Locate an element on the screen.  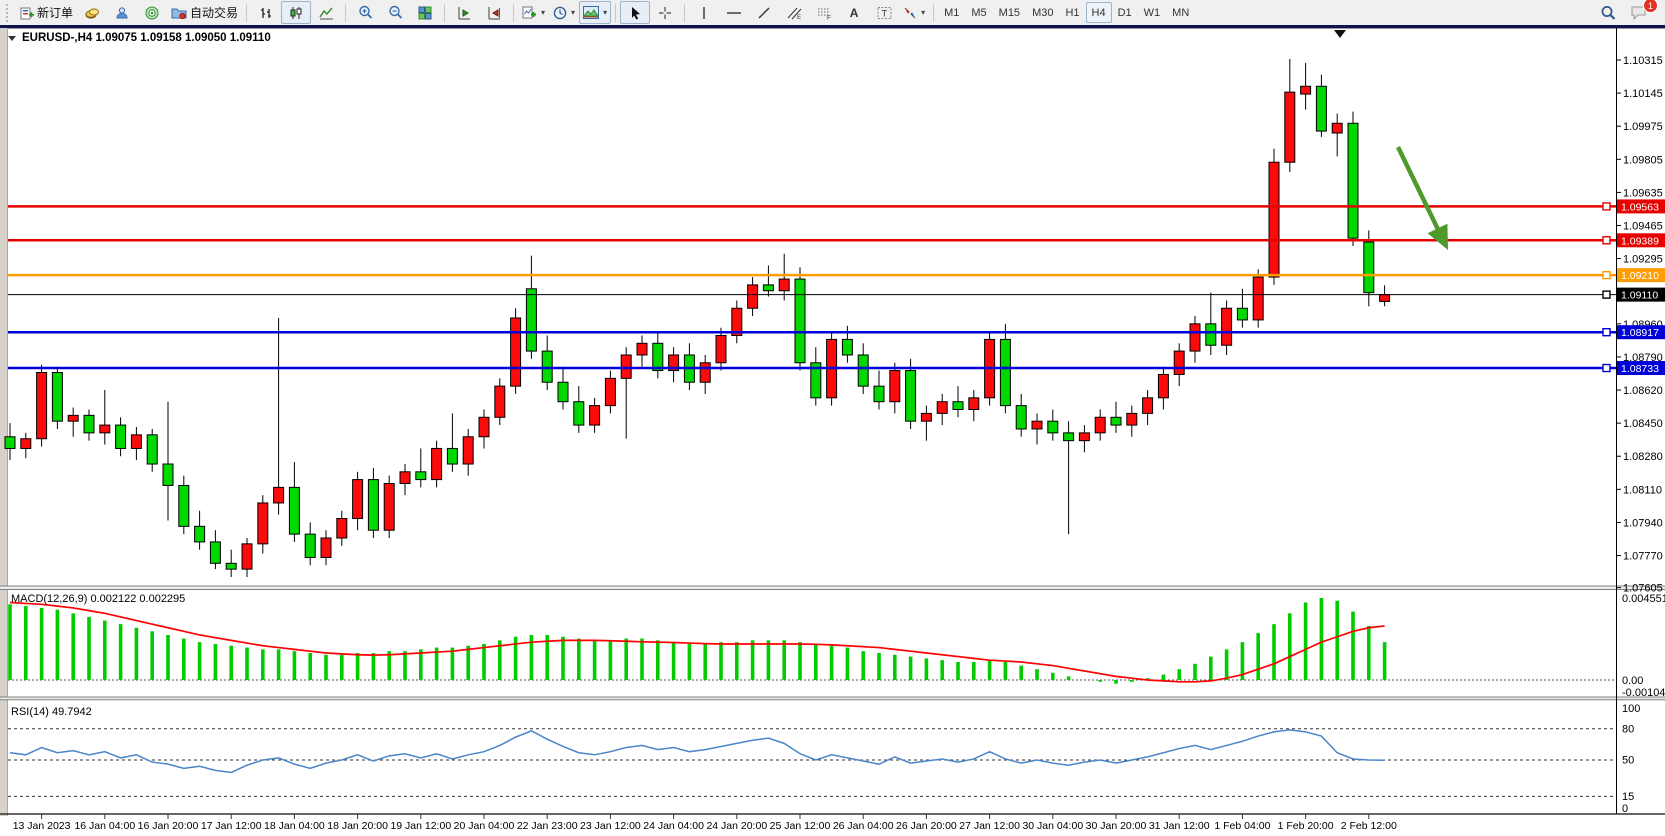
trendline-icon is located at coordinates (764, 12).